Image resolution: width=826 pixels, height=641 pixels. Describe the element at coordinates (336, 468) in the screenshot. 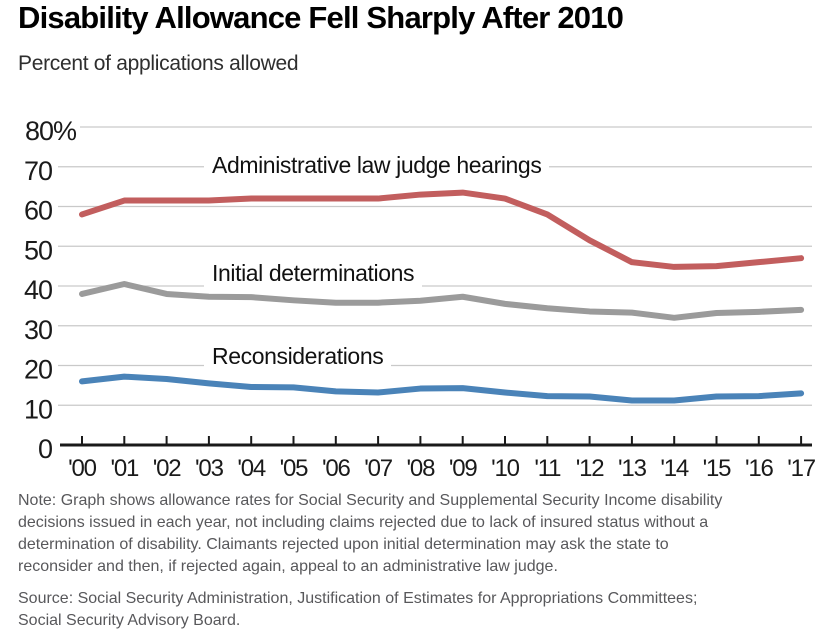

I see `x-axis-tick-label: '06` at that location.